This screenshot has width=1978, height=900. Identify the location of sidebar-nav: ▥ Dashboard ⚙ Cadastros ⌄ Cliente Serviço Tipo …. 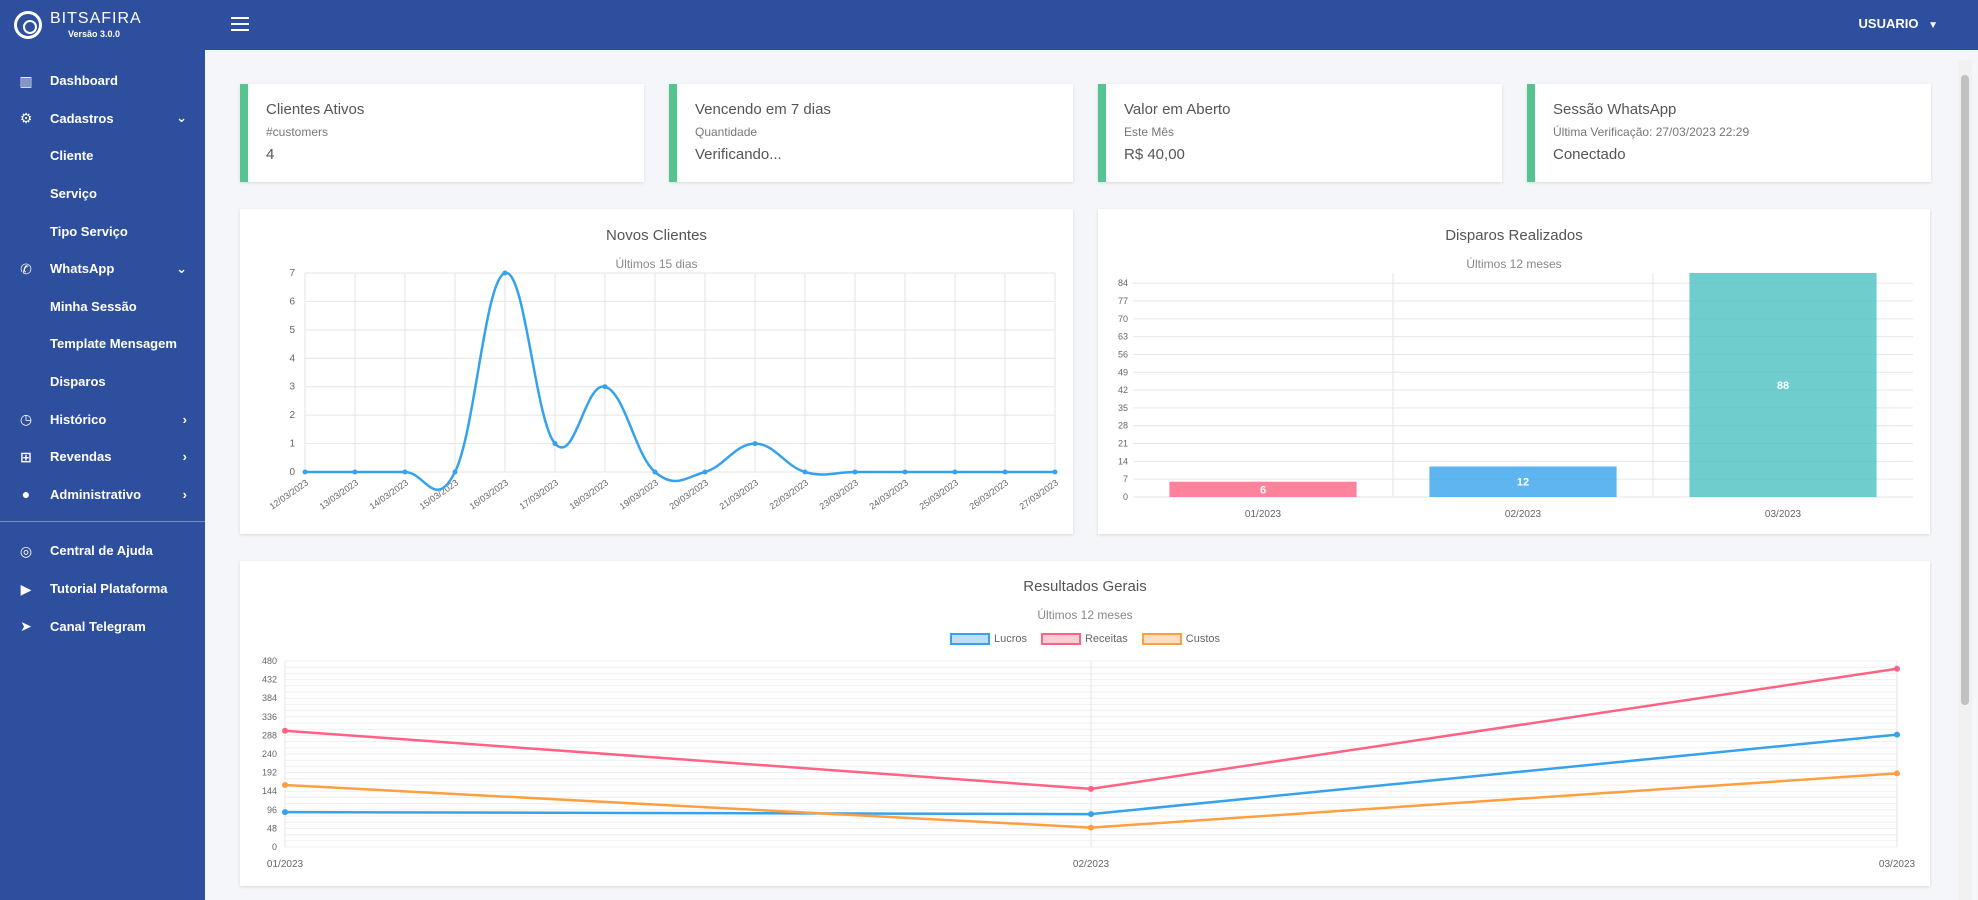
(102, 287).